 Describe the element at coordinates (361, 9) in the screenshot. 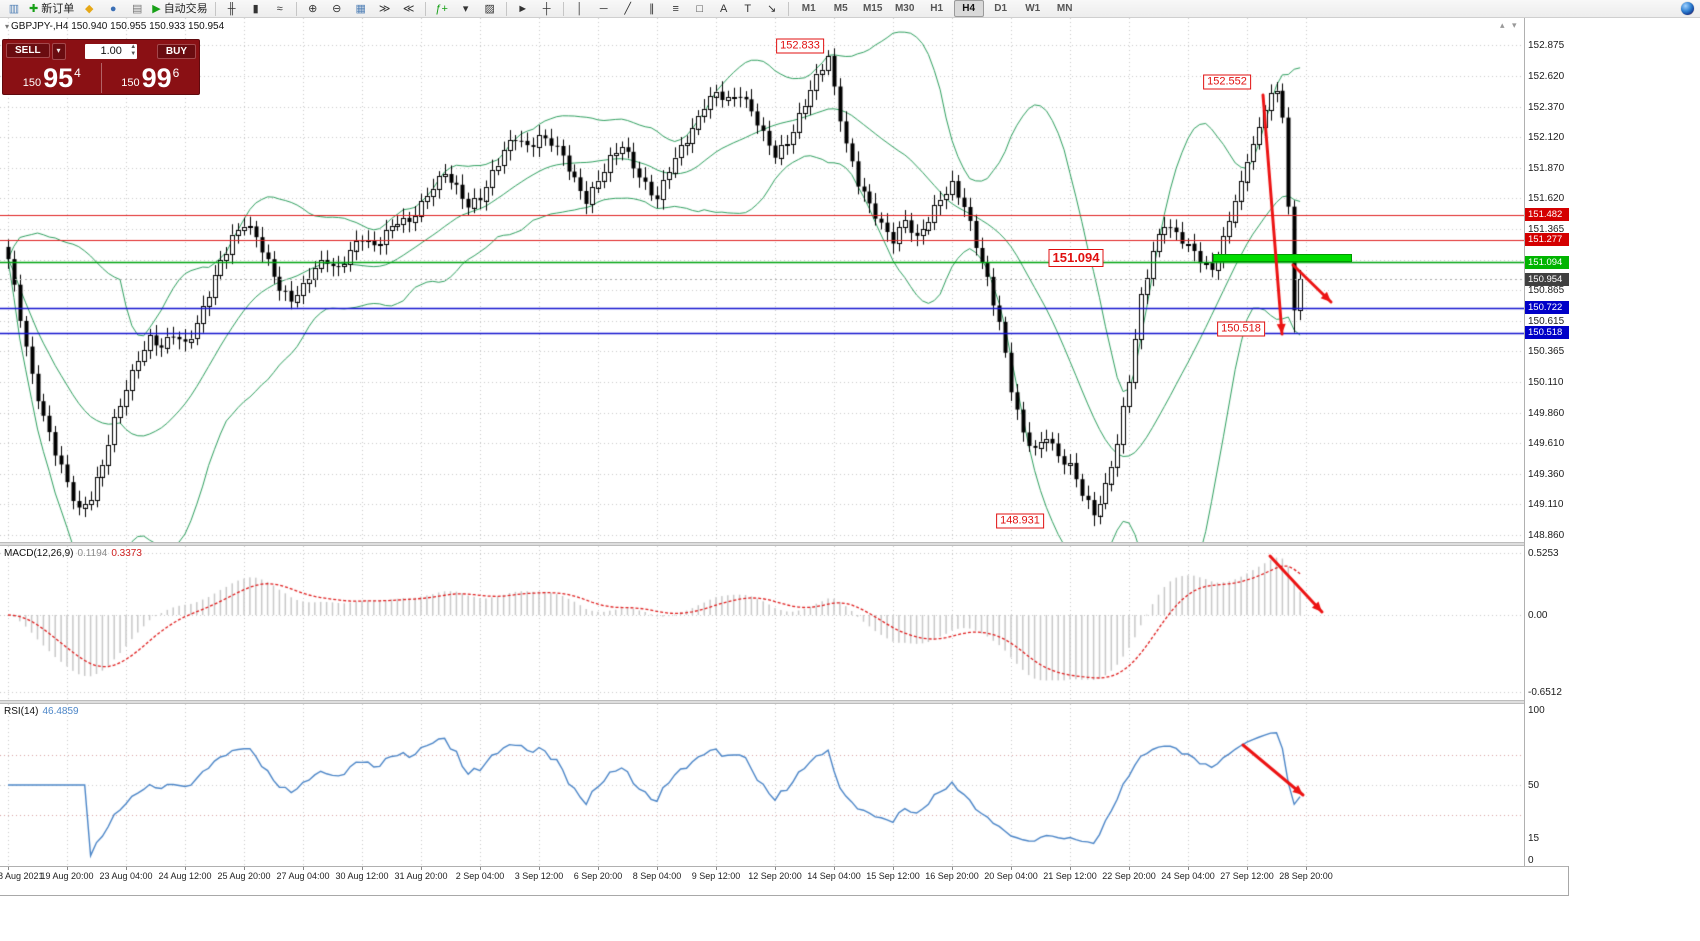

I see `tile-windows-button: ▦` at that location.